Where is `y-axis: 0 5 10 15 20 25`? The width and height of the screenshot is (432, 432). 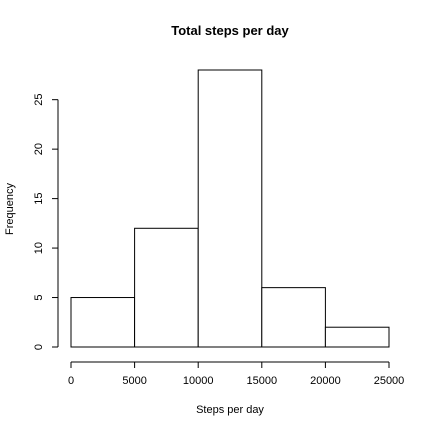
y-axis: 0 5 10 15 20 25 is located at coordinates (46, 222).